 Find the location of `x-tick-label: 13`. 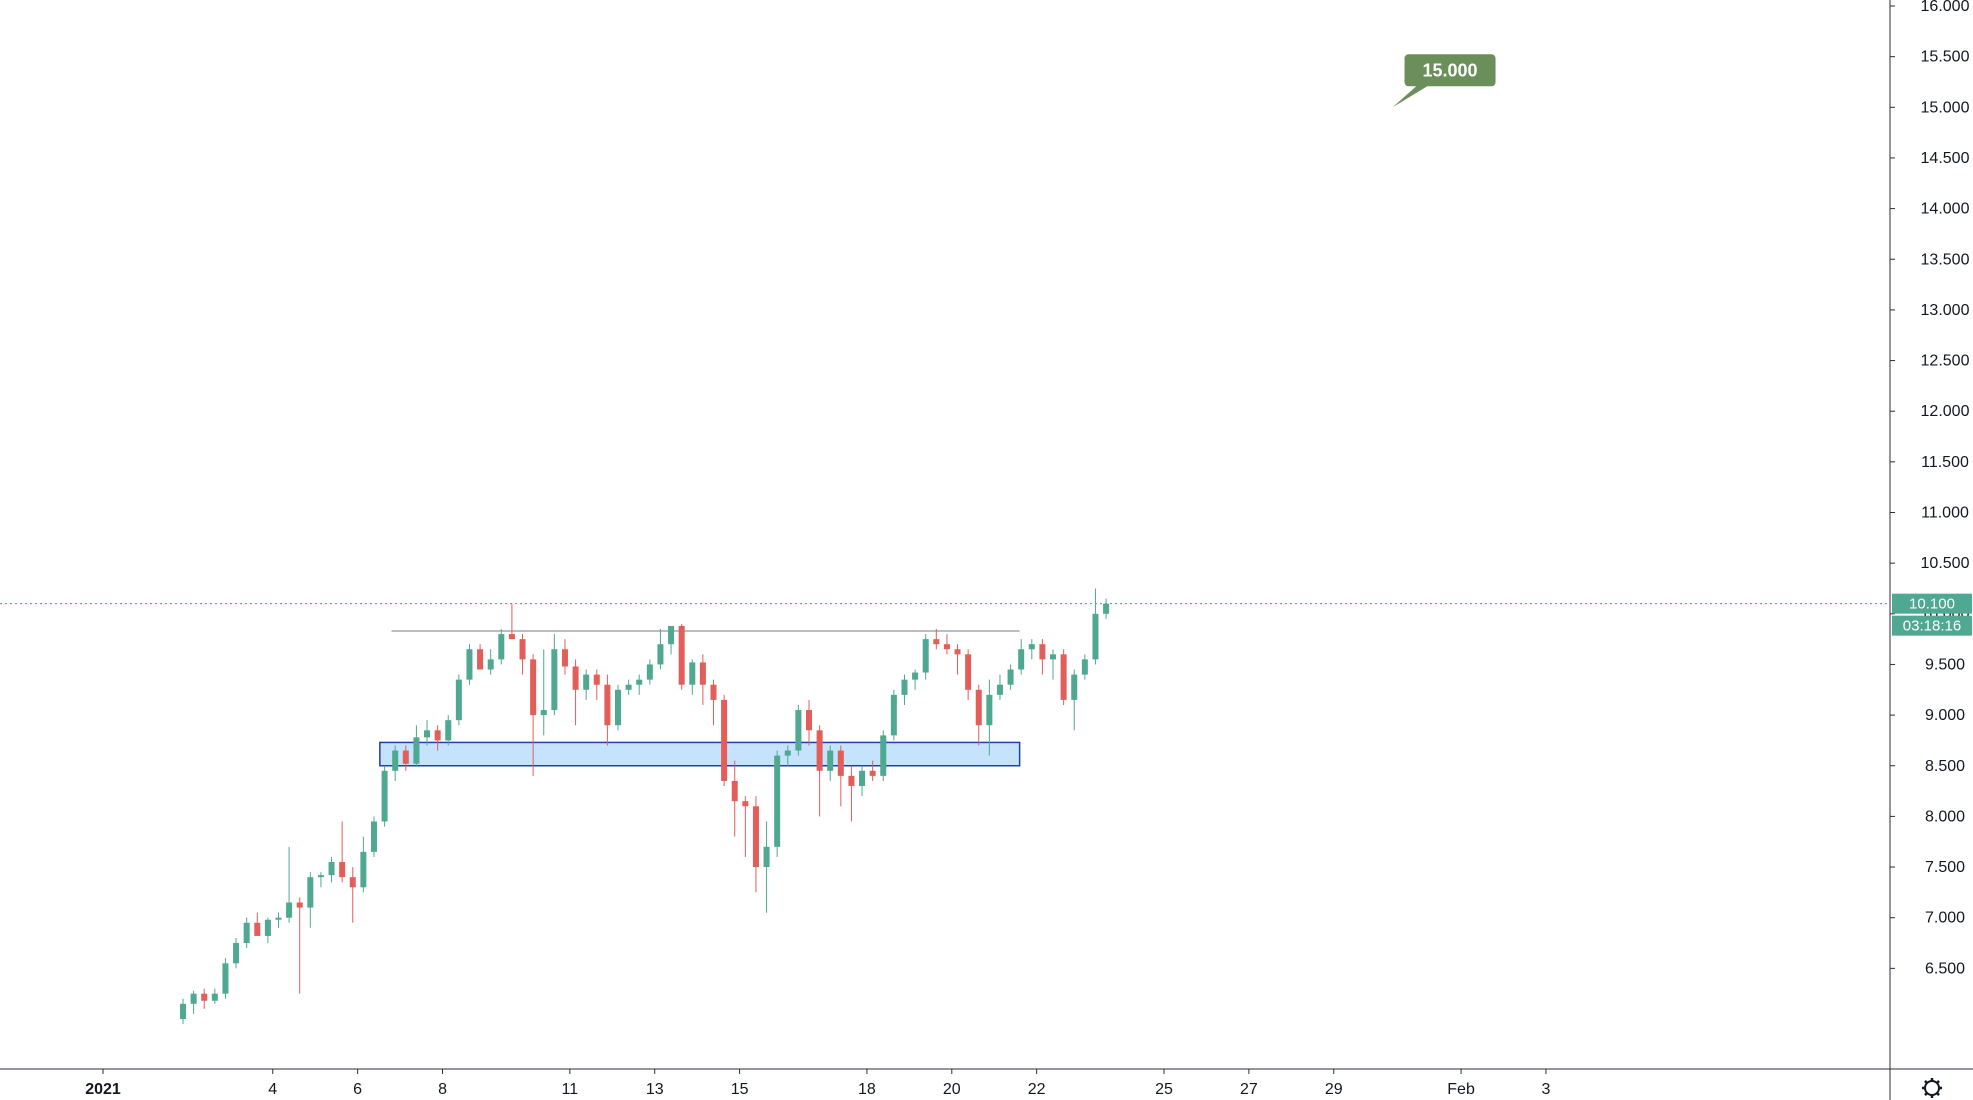

x-tick-label: 13 is located at coordinates (655, 1089).